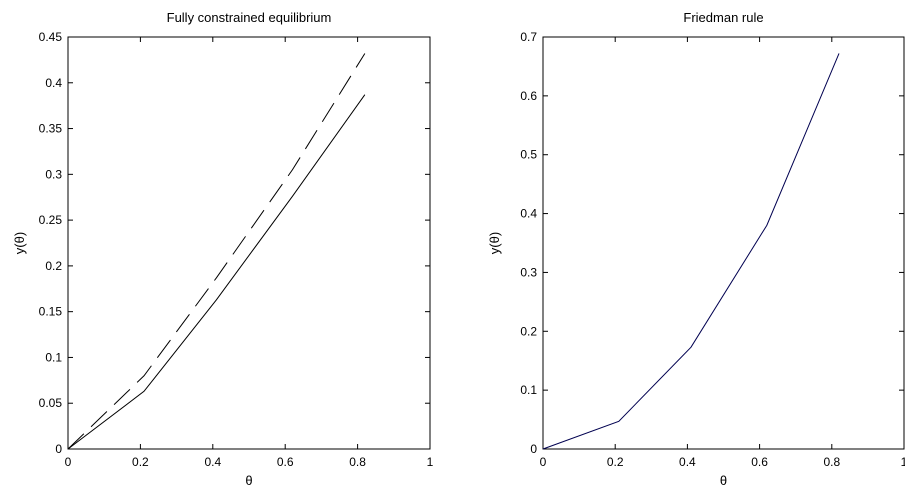 Image resolution: width=905 pixels, height=491 pixels. What do you see at coordinates (528, 155) in the screenshot?
I see `y-tick-label: 0.5` at bounding box center [528, 155].